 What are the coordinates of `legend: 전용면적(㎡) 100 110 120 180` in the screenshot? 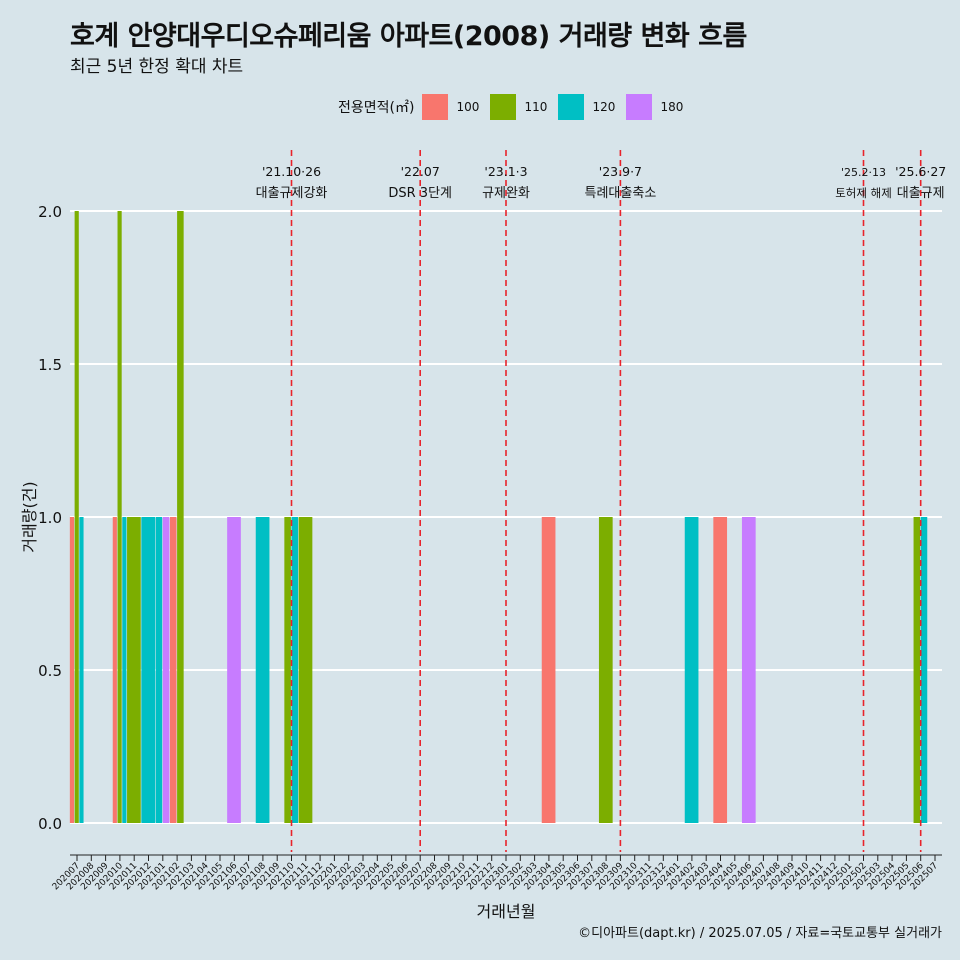 It's located at (516, 107).